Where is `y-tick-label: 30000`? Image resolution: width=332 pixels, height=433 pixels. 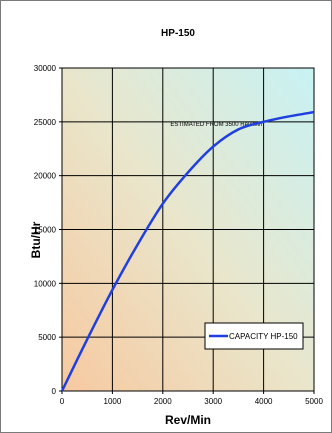 y-tick-label: 30000 is located at coordinates (45, 68).